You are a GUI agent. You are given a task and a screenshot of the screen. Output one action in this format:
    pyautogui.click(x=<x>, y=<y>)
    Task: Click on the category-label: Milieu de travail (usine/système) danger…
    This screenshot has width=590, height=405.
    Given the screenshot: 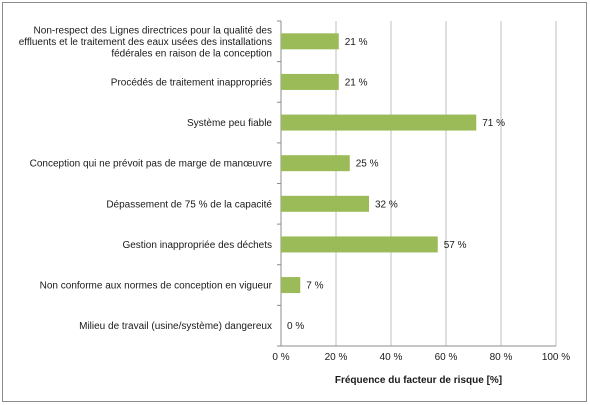 What is the action you would take?
    pyautogui.click(x=175, y=326)
    